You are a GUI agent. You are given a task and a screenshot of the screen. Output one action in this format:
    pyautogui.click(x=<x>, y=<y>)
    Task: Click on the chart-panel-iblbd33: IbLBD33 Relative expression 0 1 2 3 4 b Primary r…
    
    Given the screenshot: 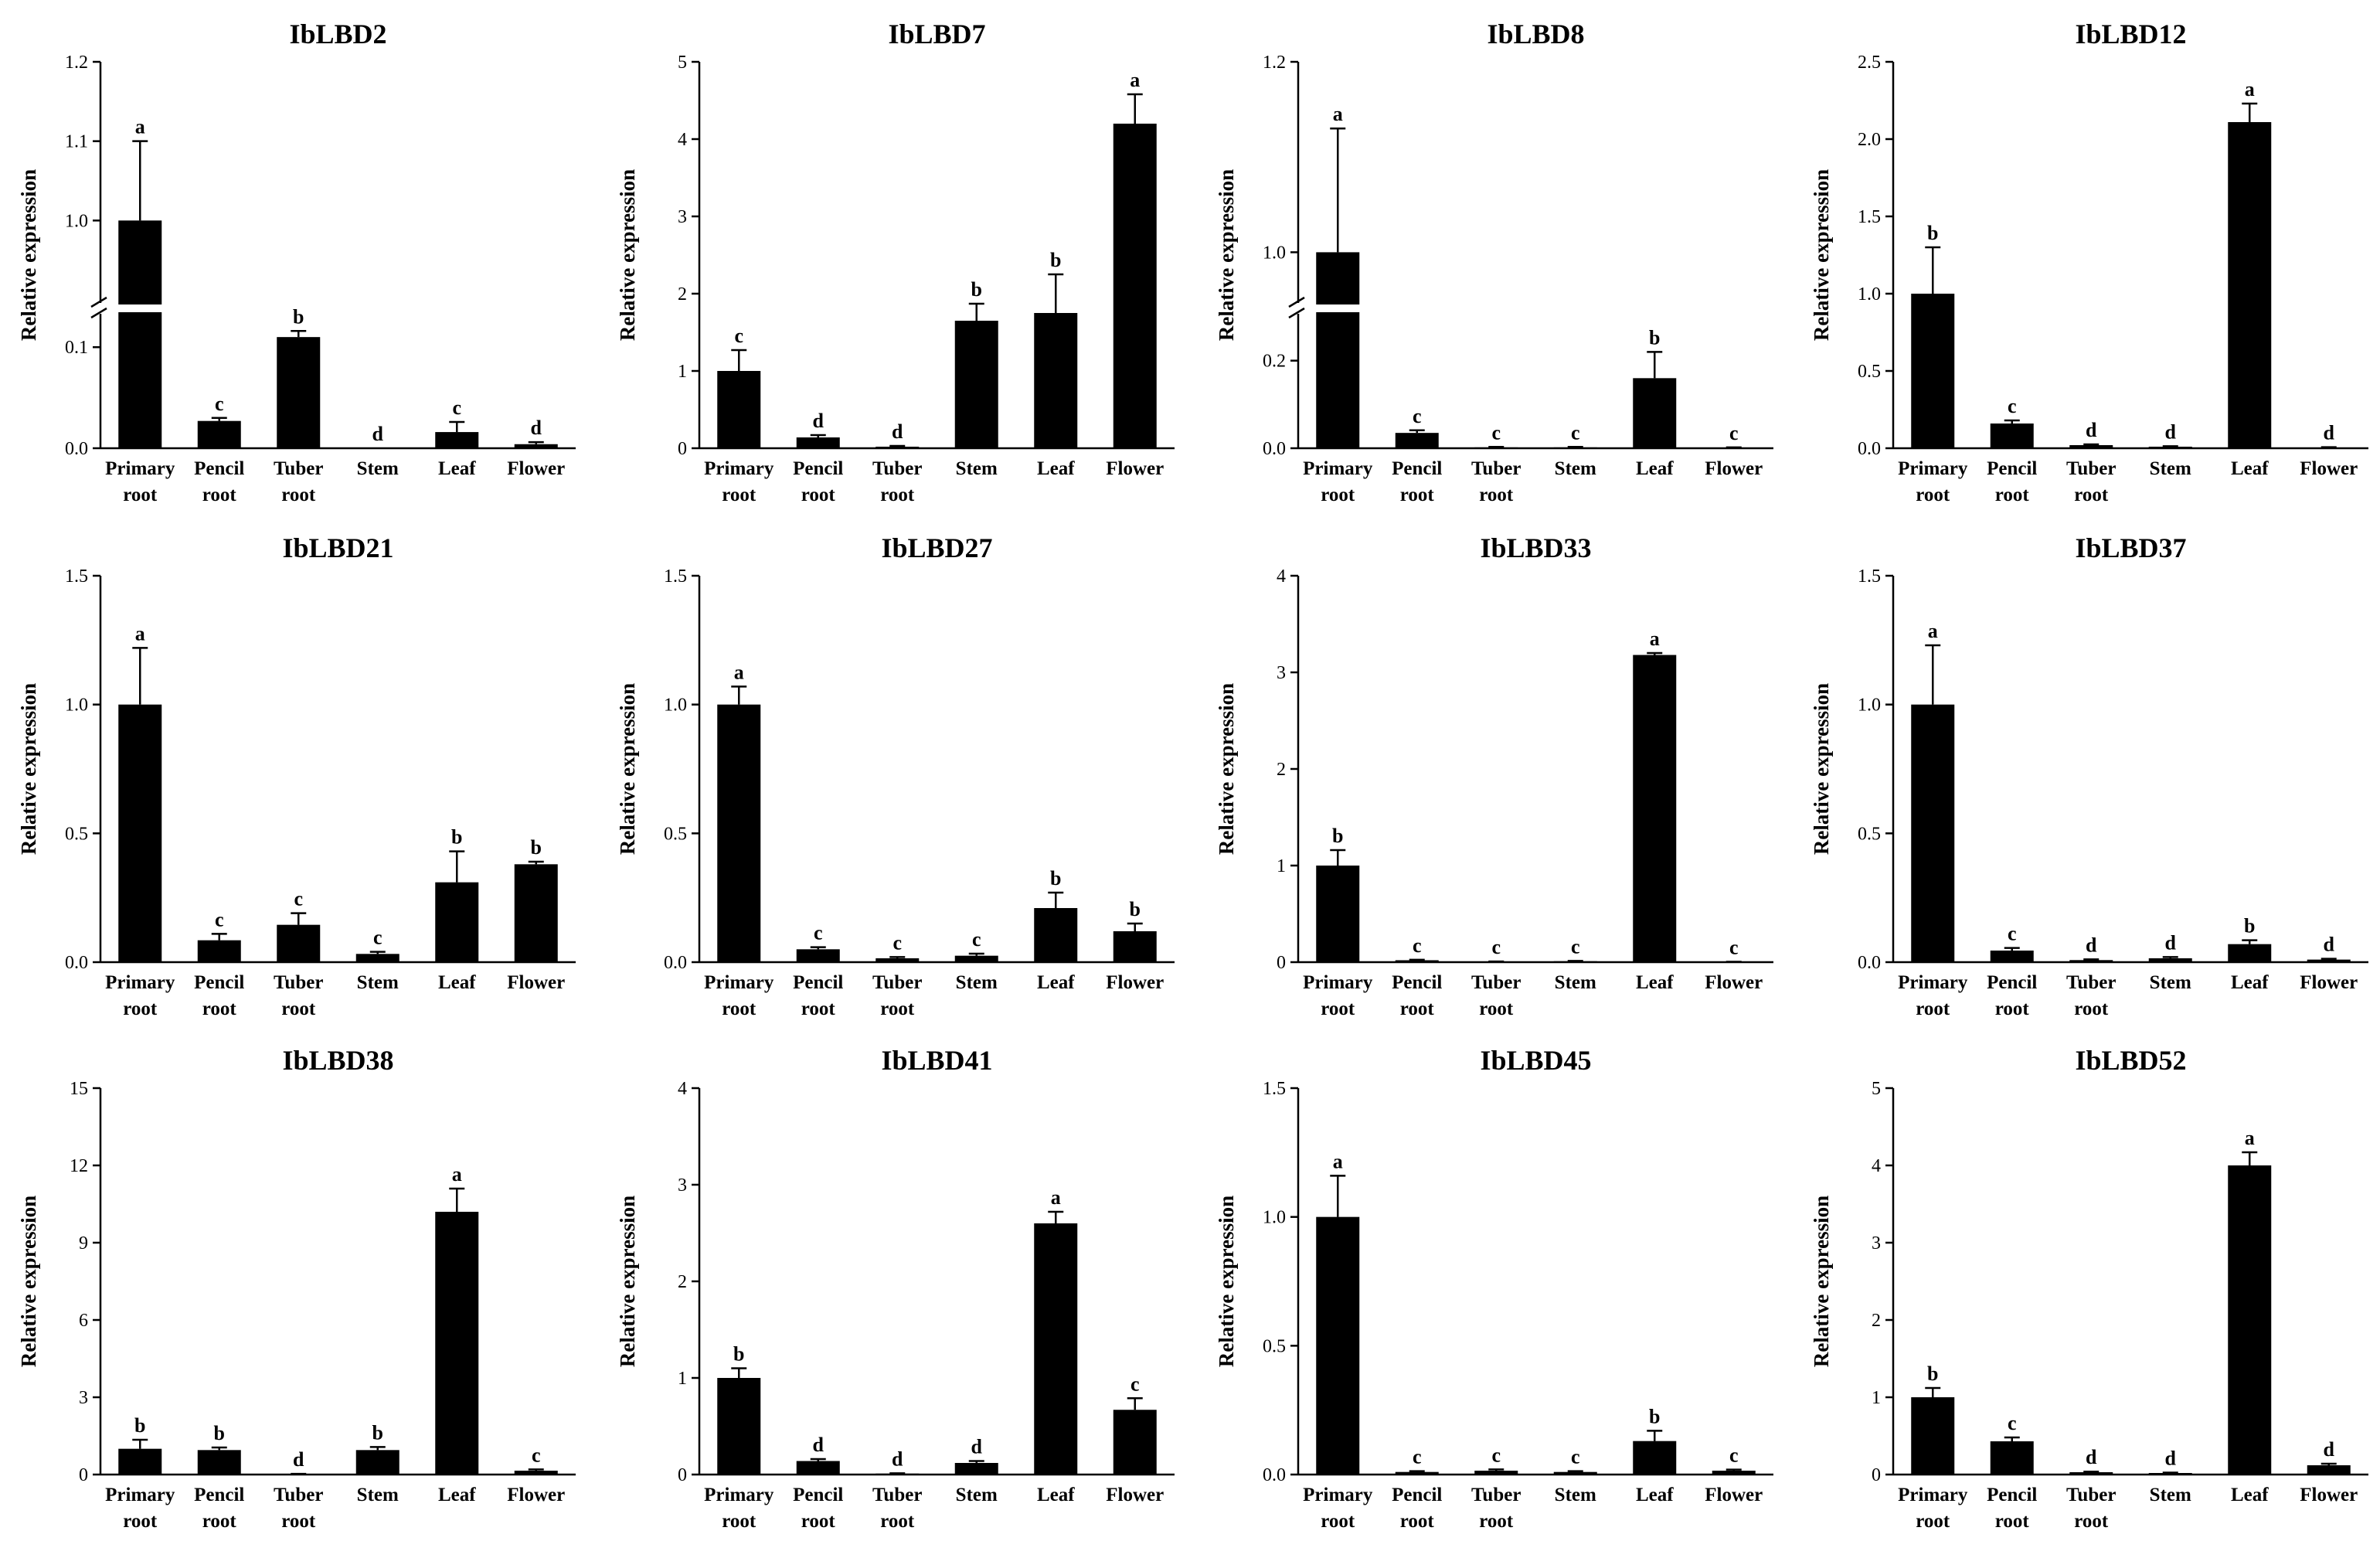 What is the action you would take?
    pyautogui.click(x=1494, y=776)
    